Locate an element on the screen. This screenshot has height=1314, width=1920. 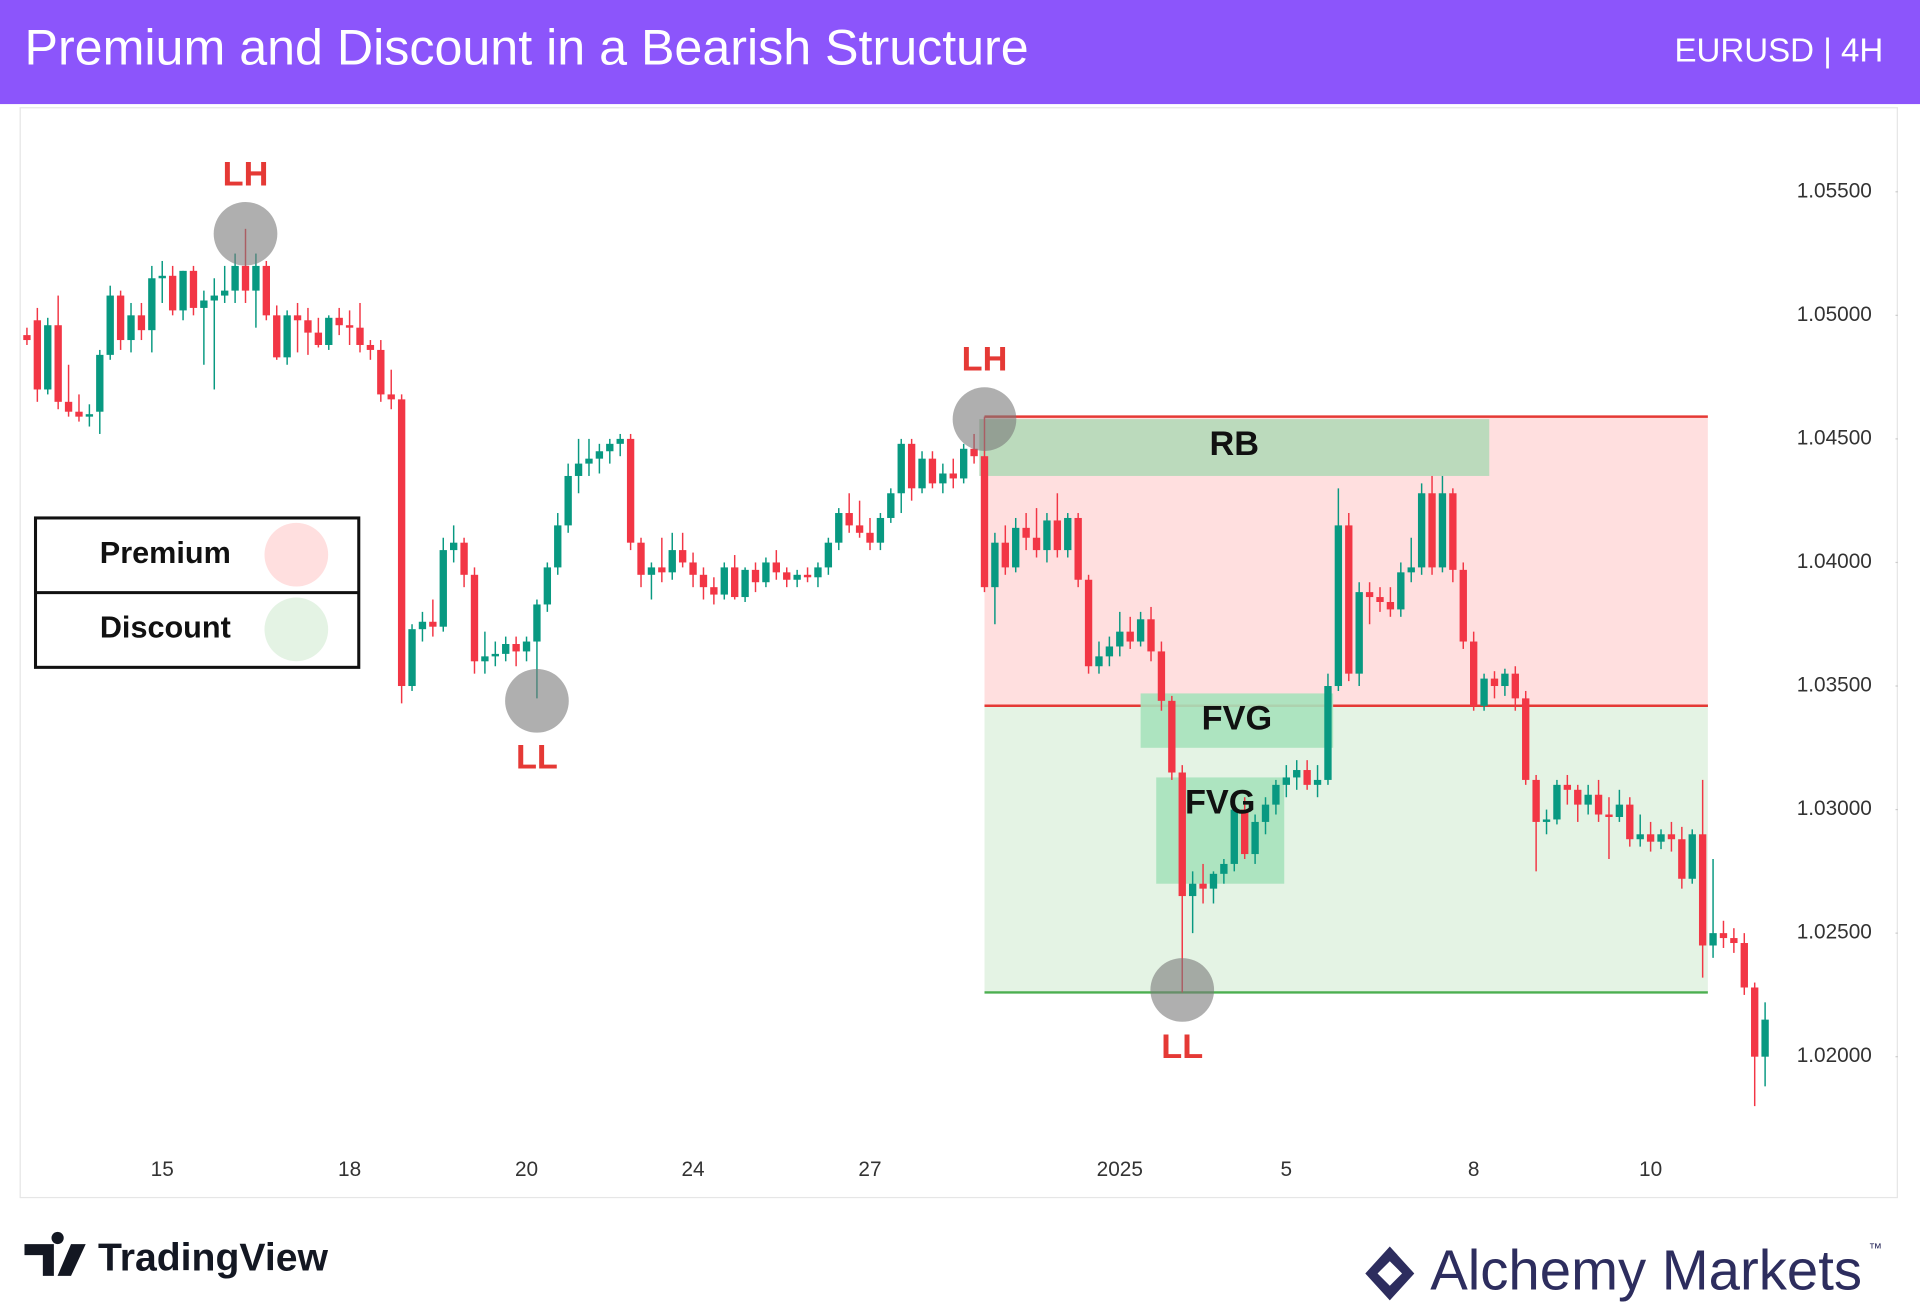
footer-right: Alchemy Markets is located at coordinates (1646, 1270).